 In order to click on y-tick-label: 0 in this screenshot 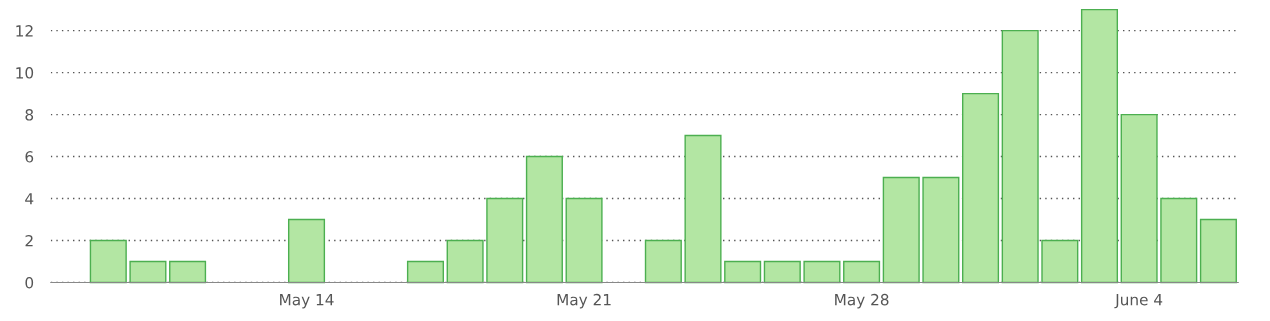, I will do `click(29, 282)`.